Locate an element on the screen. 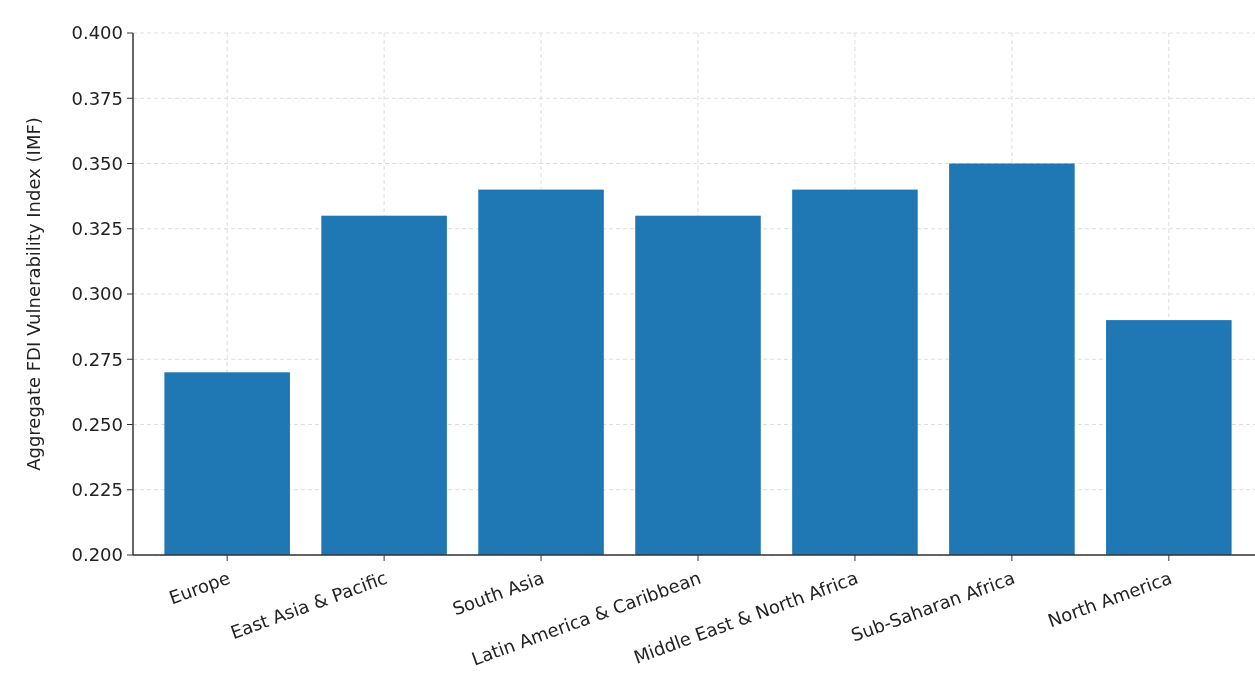  y-tick-label: 0.250 is located at coordinates (97, 424).